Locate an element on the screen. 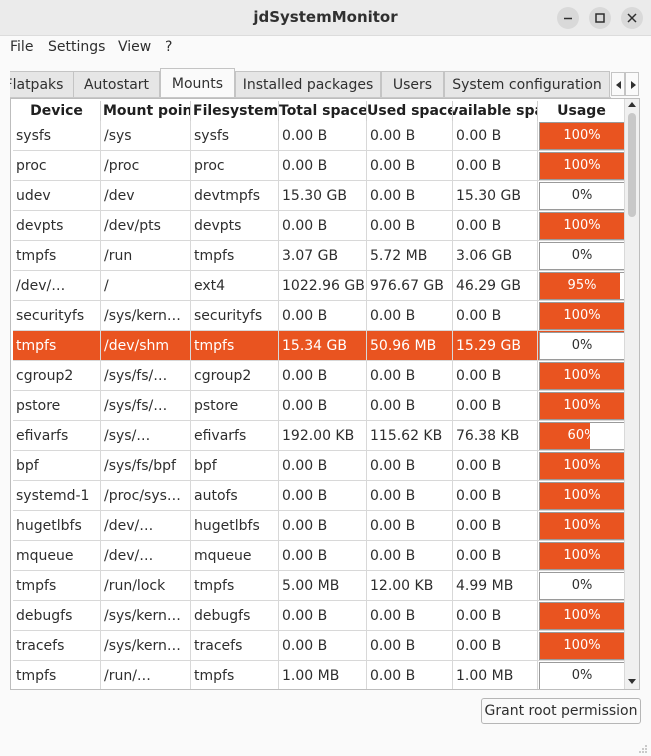  column-header-available-space: Available space is located at coordinates (495, 111).